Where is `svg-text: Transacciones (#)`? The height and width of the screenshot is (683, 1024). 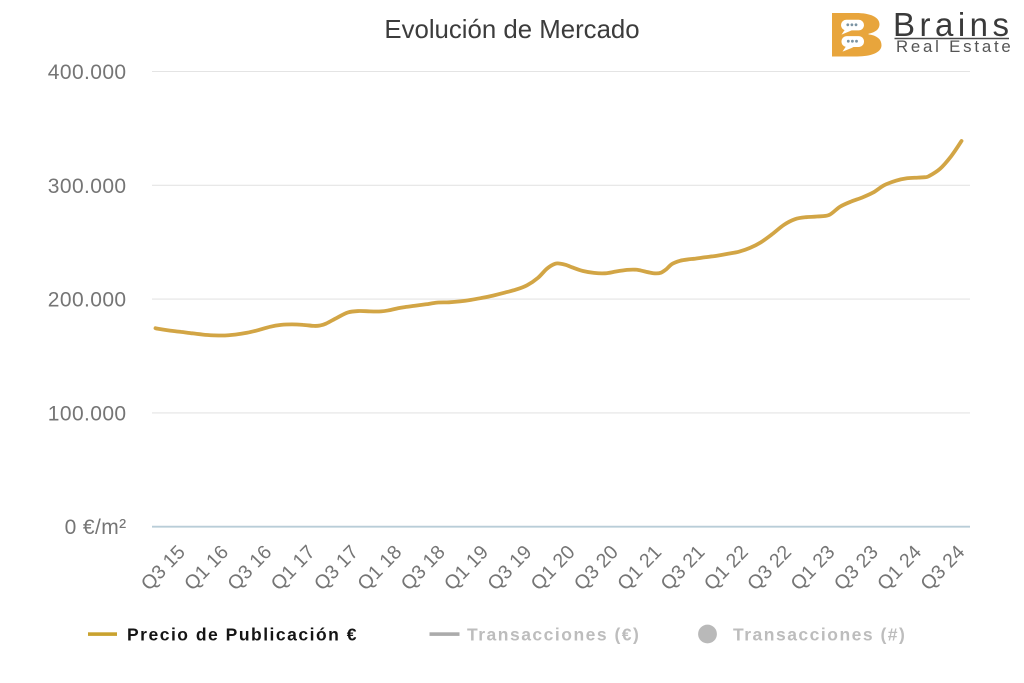 svg-text: Transacciones (#) is located at coordinates (819, 635).